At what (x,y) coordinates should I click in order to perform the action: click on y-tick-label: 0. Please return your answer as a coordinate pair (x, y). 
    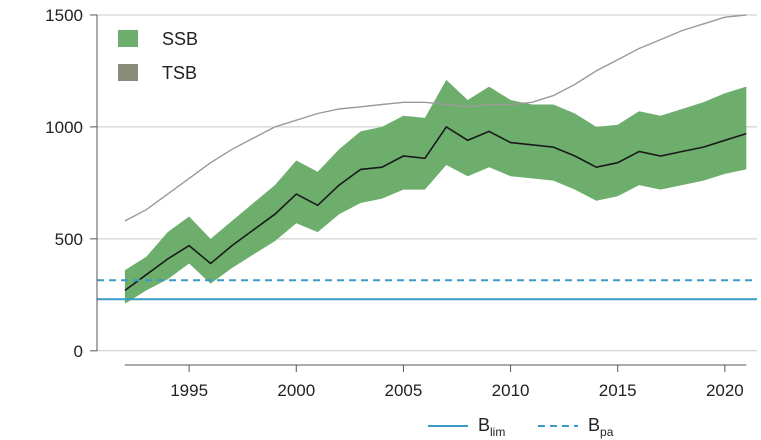
    Looking at the image, I should click on (78, 351).